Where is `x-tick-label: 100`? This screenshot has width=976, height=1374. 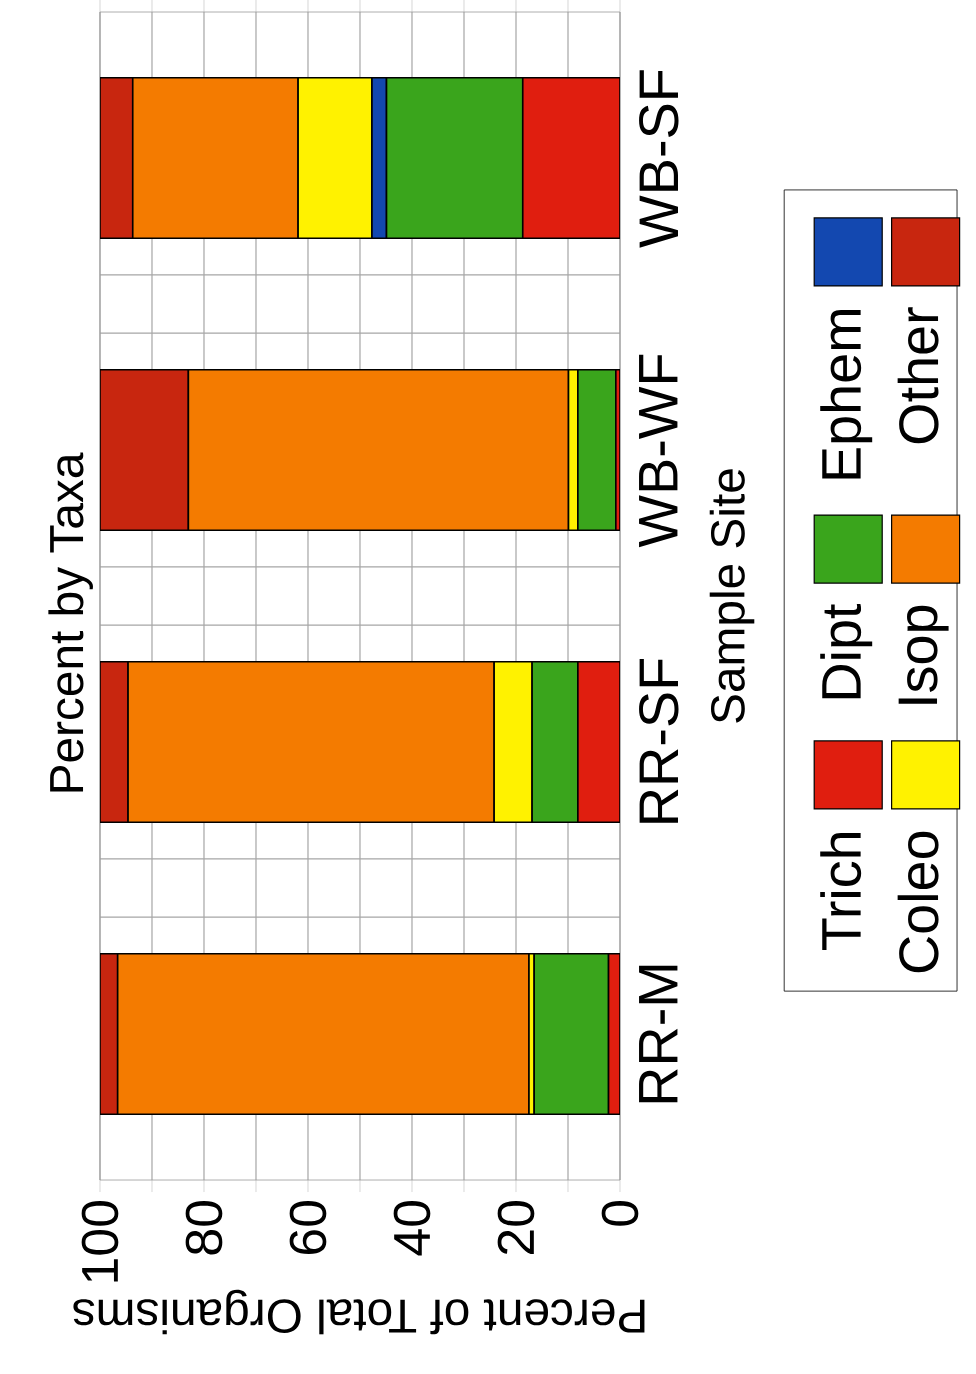
x-tick-label: 100 is located at coordinates (100, 1241).